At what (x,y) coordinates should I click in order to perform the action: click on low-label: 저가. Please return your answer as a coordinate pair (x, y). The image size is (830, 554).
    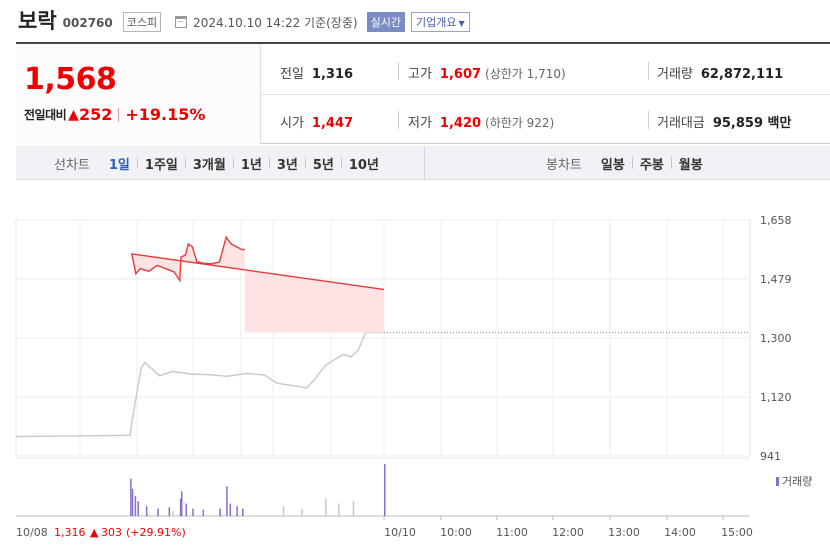
    Looking at the image, I should click on (420, 123).